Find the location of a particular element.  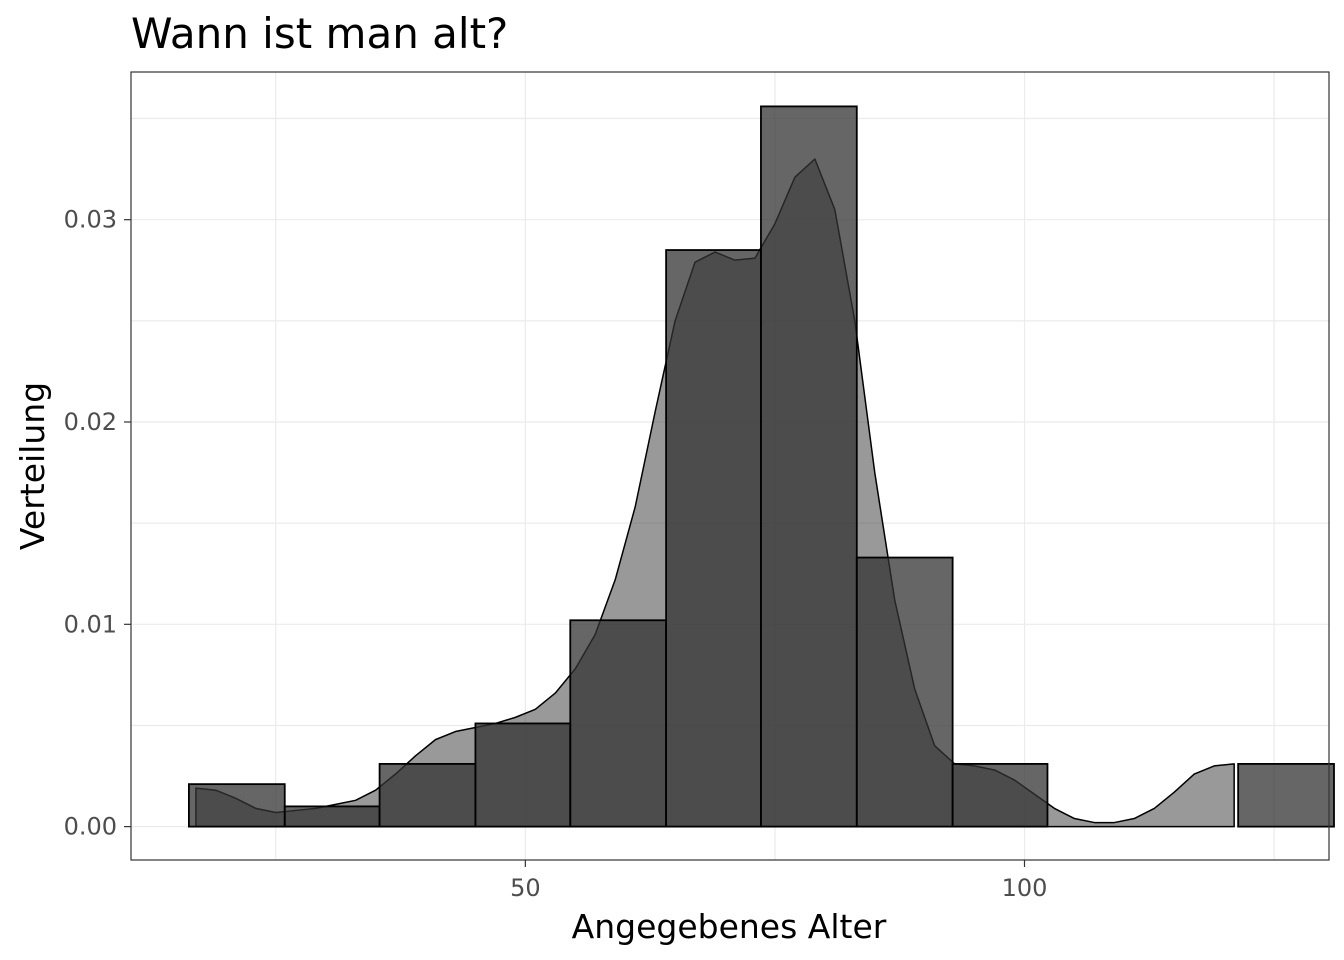

x-tick-label: 50 is located at coordinates (525, 888).